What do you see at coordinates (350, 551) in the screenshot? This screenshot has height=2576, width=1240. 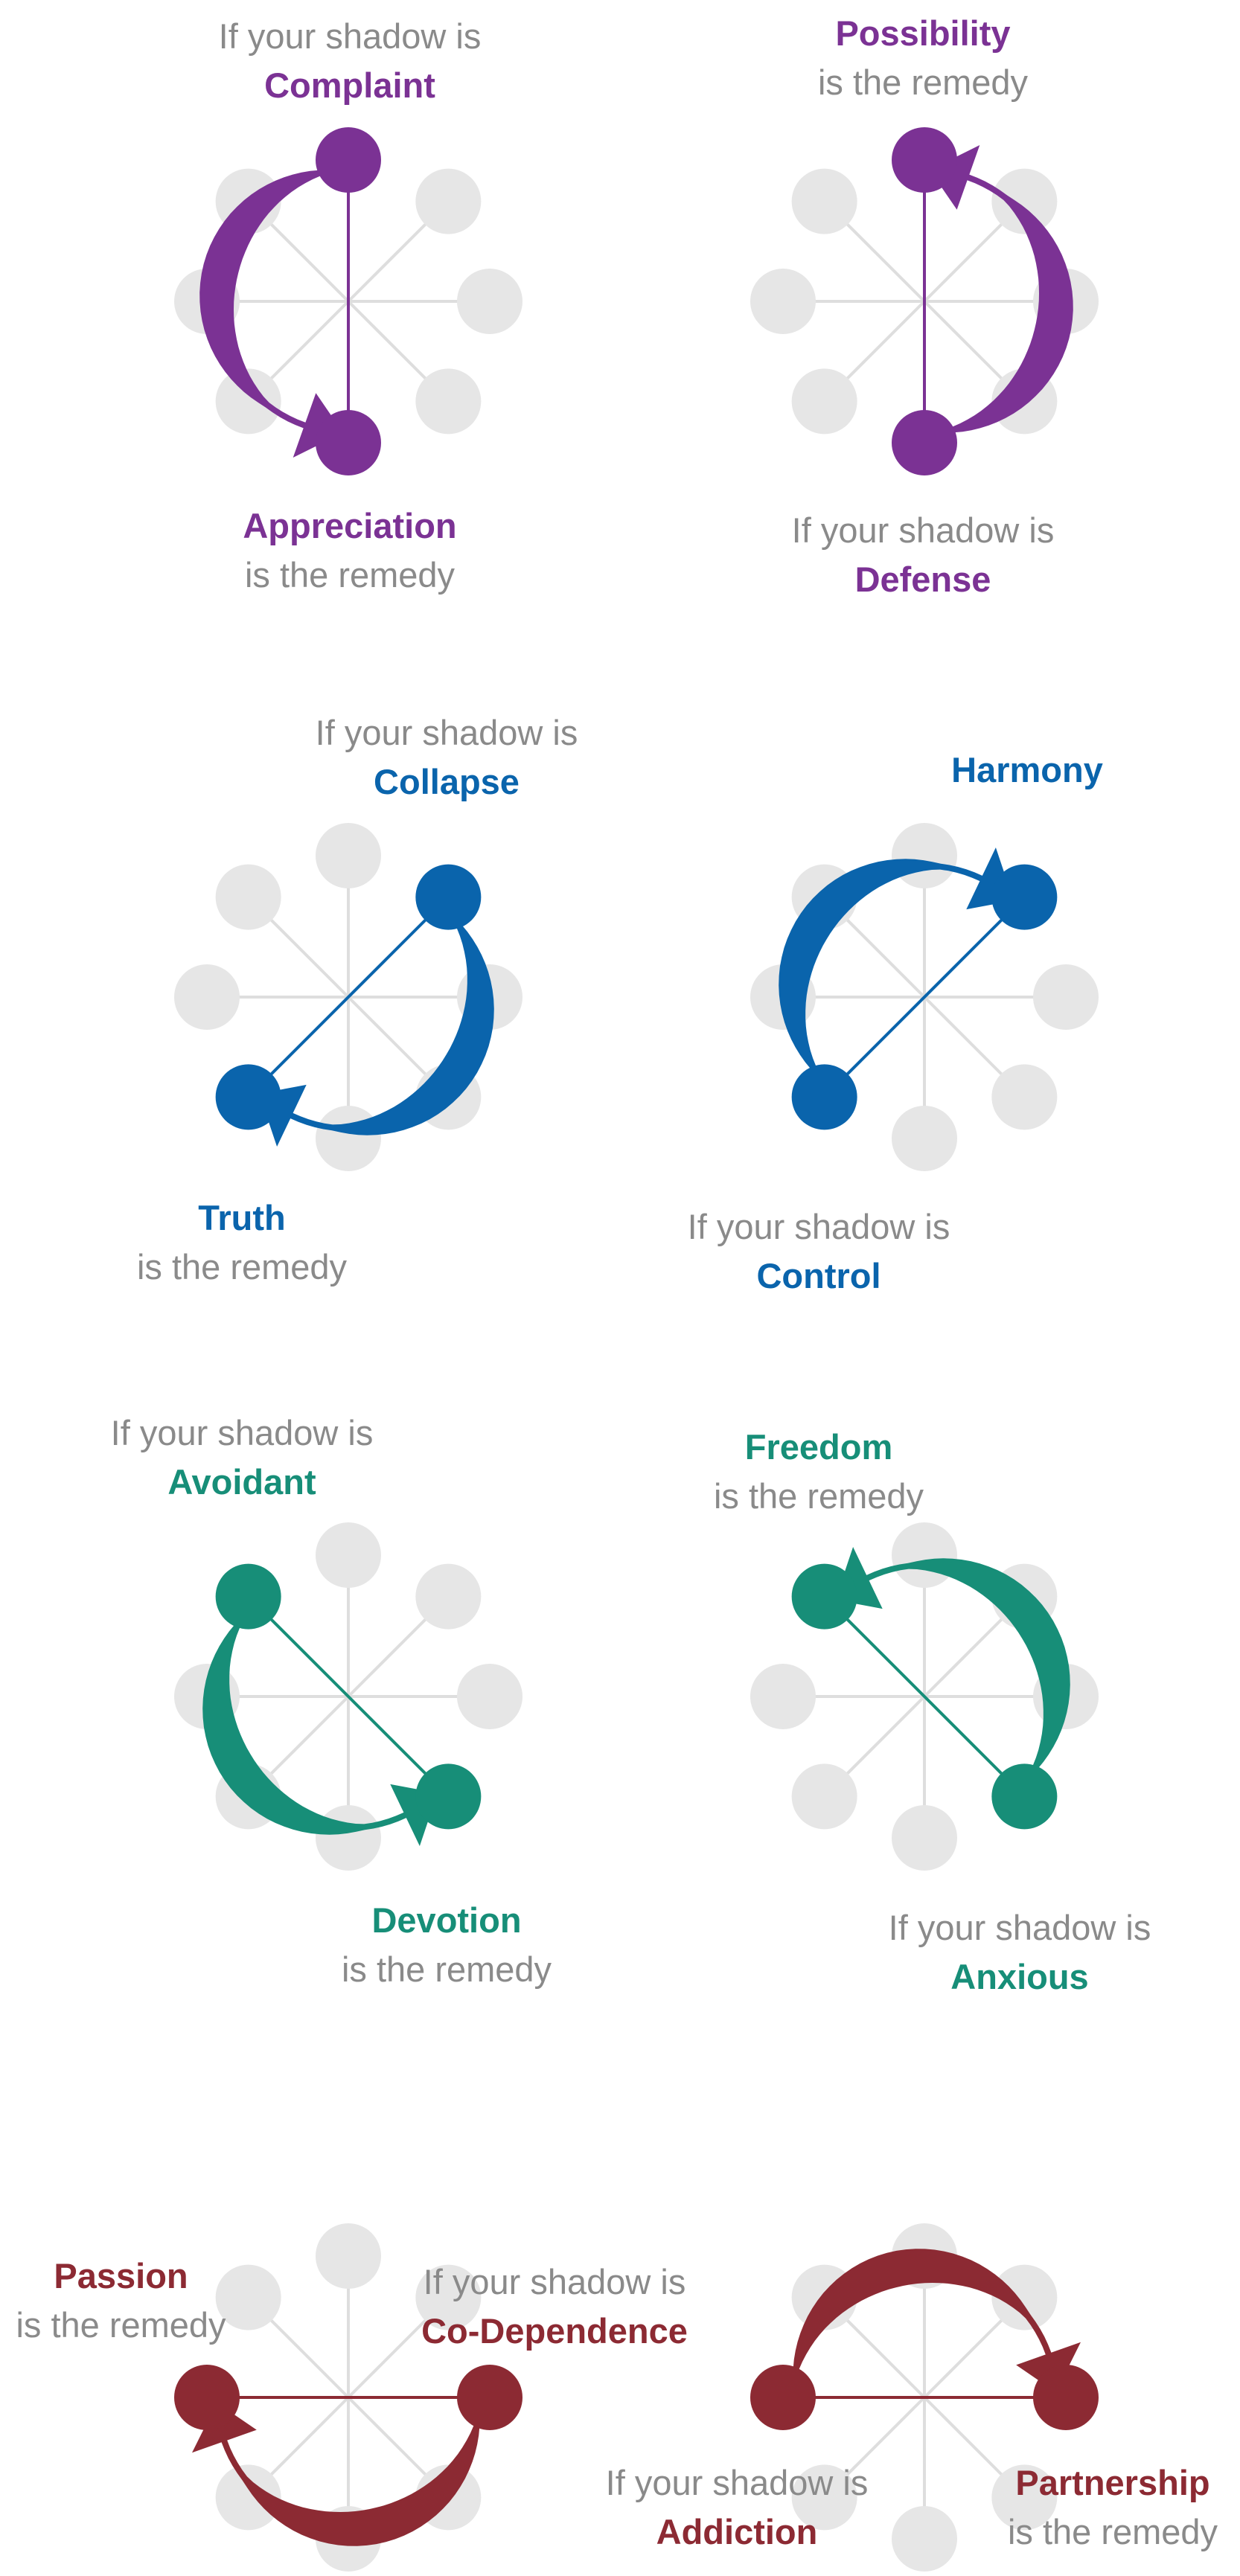 I see `label-appreciation: Appreciation is the remedy` at bounding box center [350, 551].